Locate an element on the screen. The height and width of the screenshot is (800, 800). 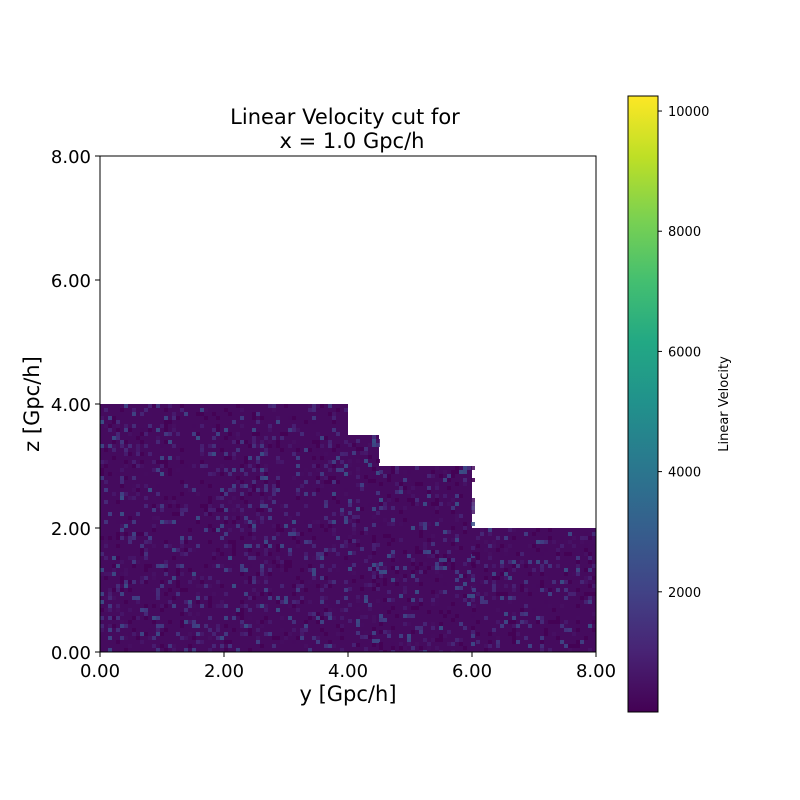
colorbar-tick-label: 8000 is located at coordinates (684, 232).